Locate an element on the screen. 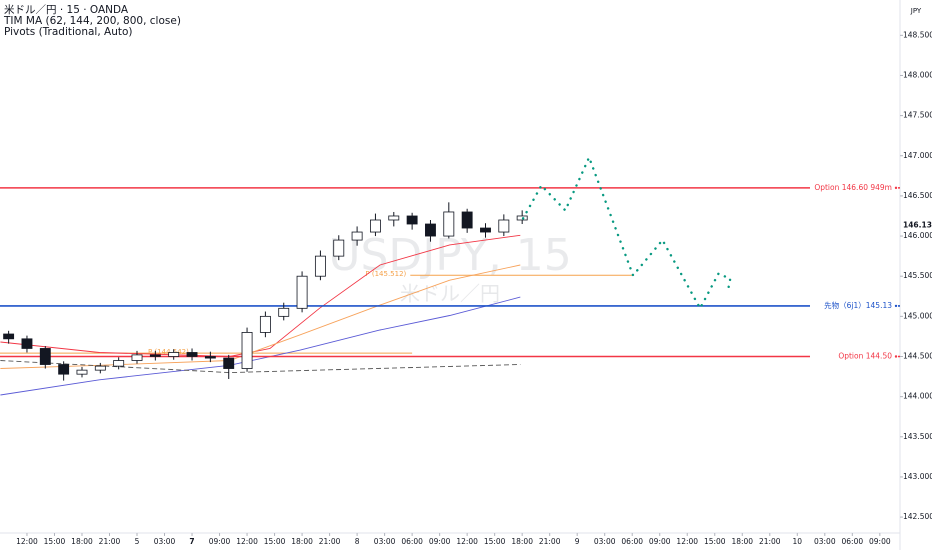 The height and width of the screenshot is (550, 932). projection-line is located at coordinates (626, 232).